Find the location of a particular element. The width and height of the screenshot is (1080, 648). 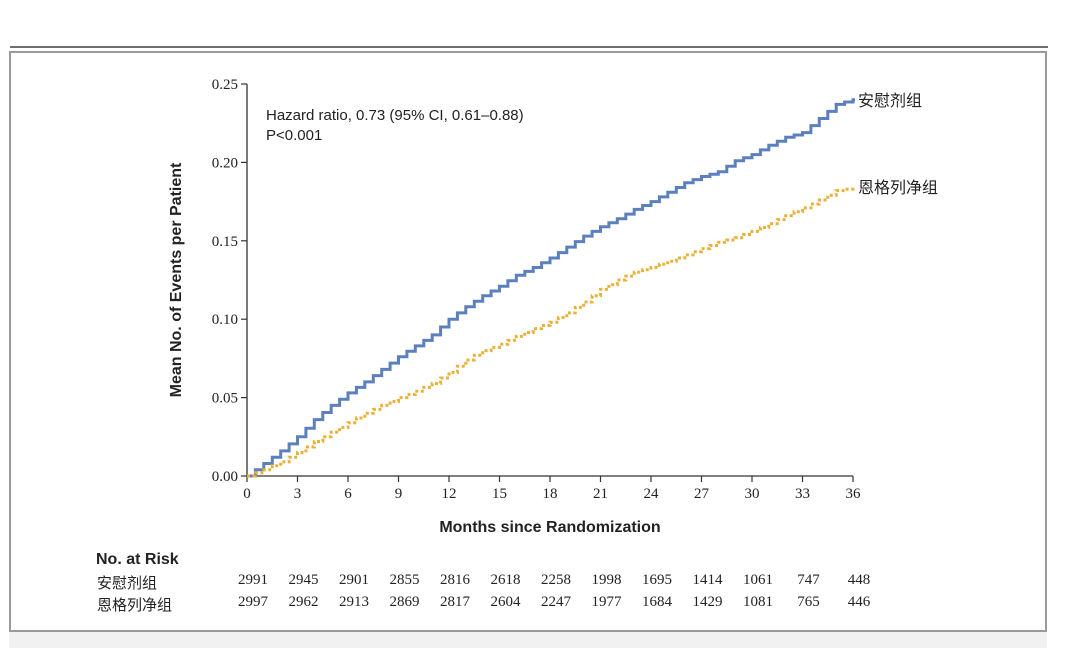

risk-table-title: No. at Risk is located at coordinates (137, 559).